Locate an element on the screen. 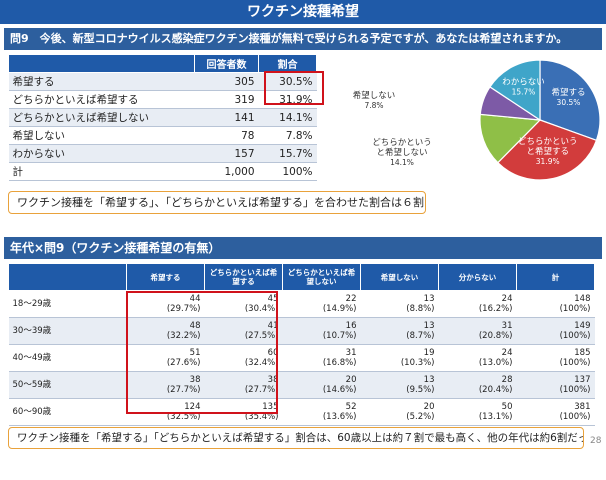 The image size is (606, 480). pie-slice-label: と希望する is located at coordinates (547, 151).